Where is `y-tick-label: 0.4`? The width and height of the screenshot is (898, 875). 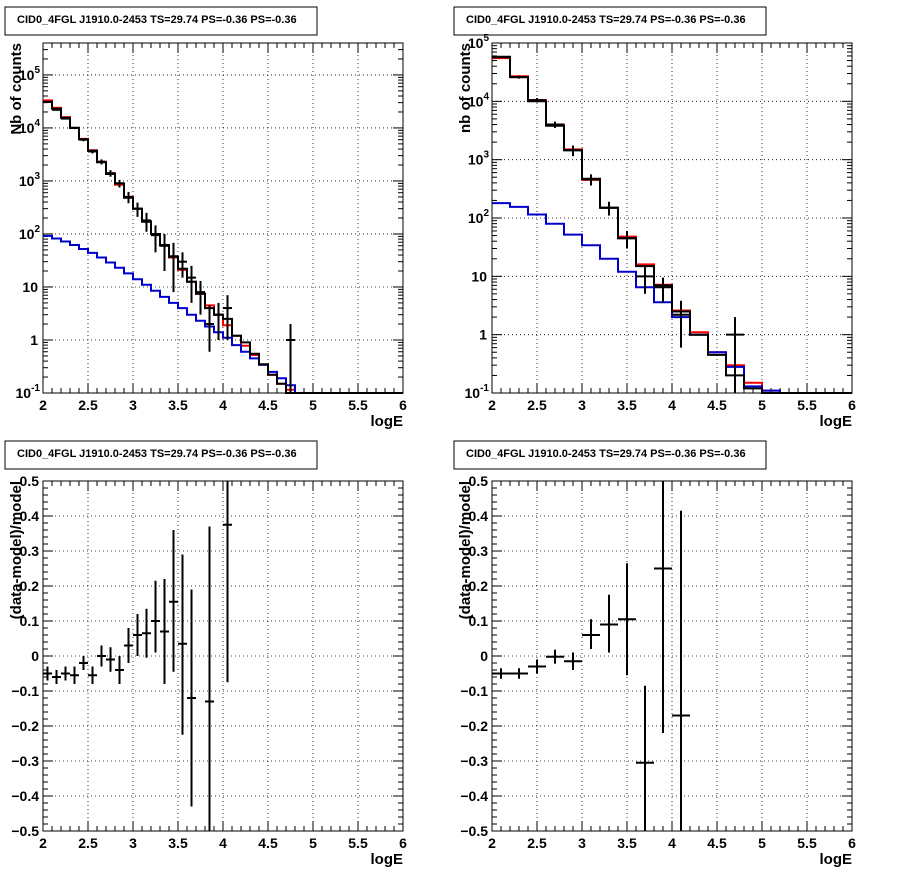
y-tick-label: 0.4 is located at coordinates (479, 516).